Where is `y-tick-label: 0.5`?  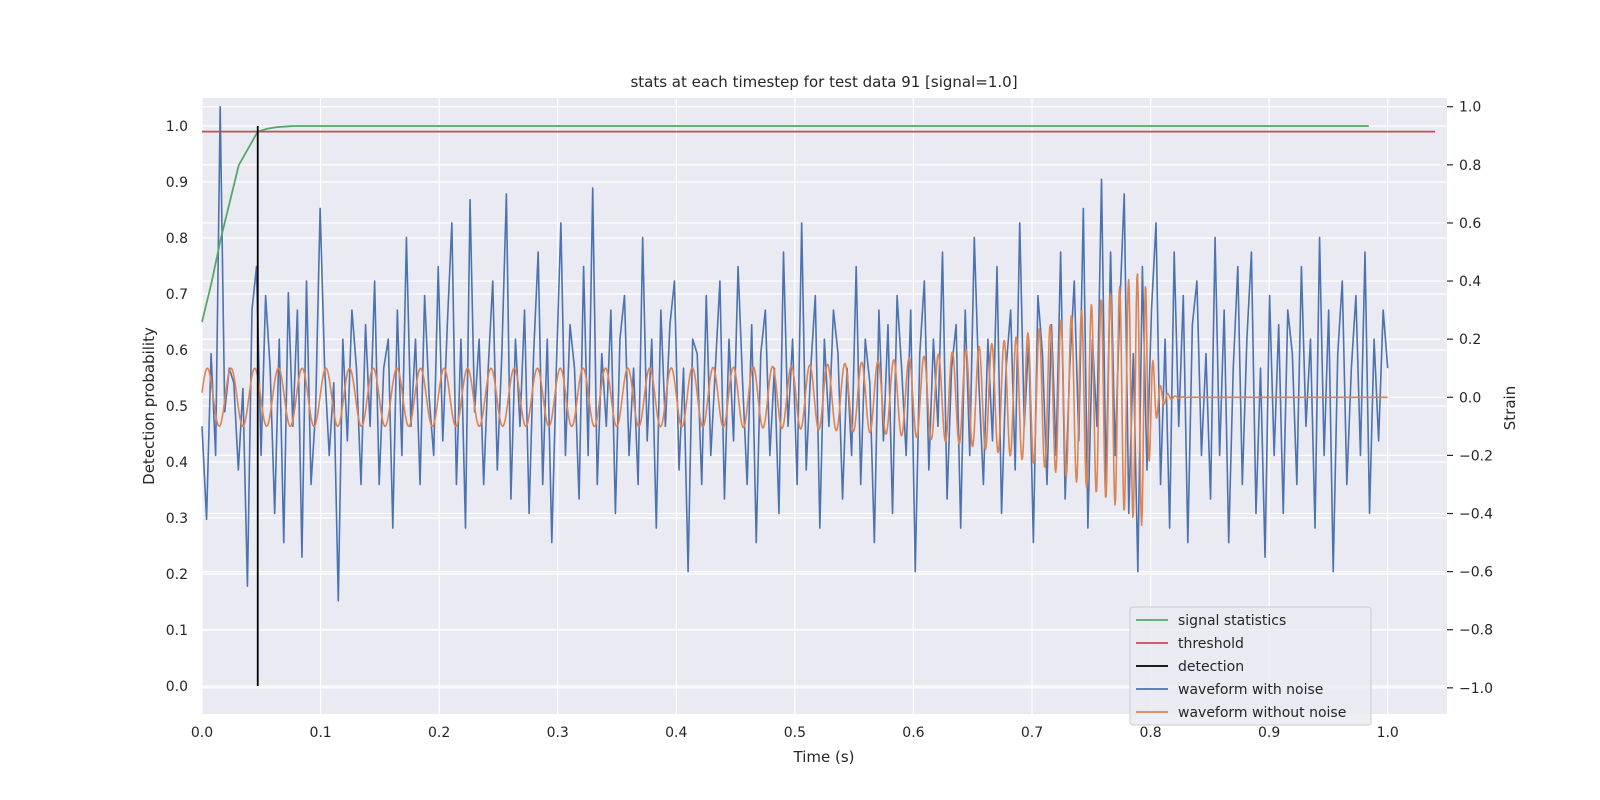
y-tick-label: 0.5 is located at coordinates (177, 407).